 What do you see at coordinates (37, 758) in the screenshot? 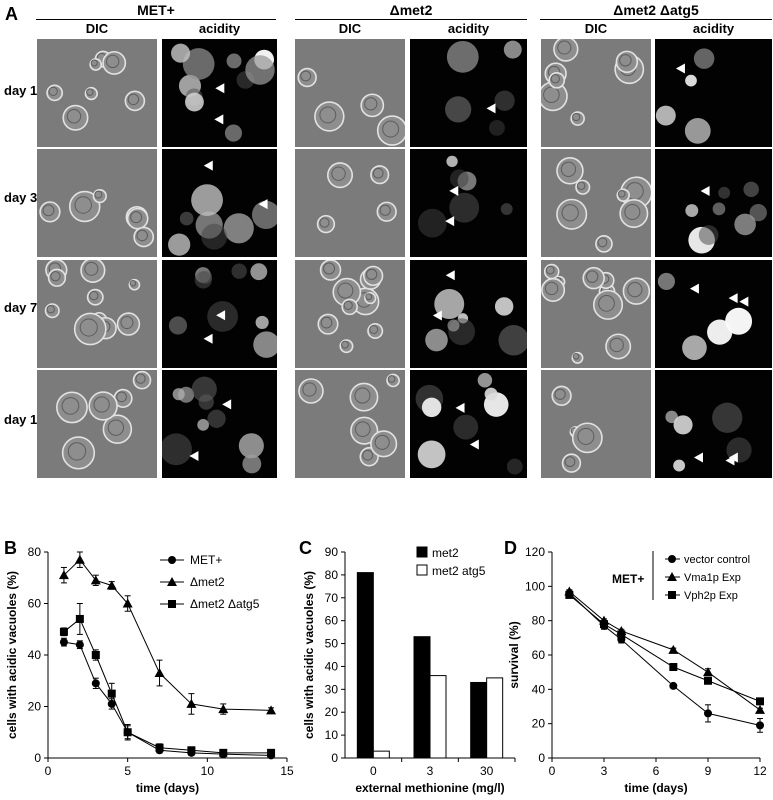
I see `y-tick-label: 0` at bounding box center [37, 758].